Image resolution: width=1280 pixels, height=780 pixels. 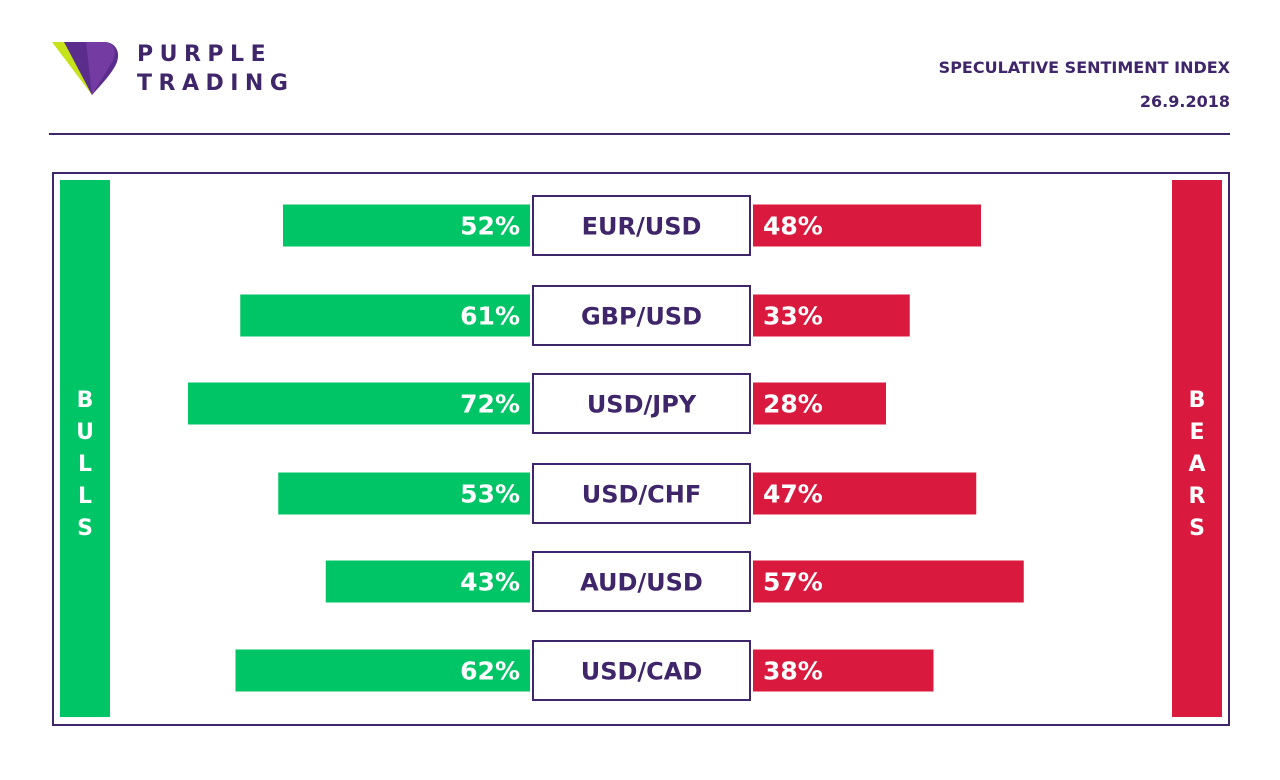 I want to click on bulls-label: B U L L S, so click(x=85, y=465).